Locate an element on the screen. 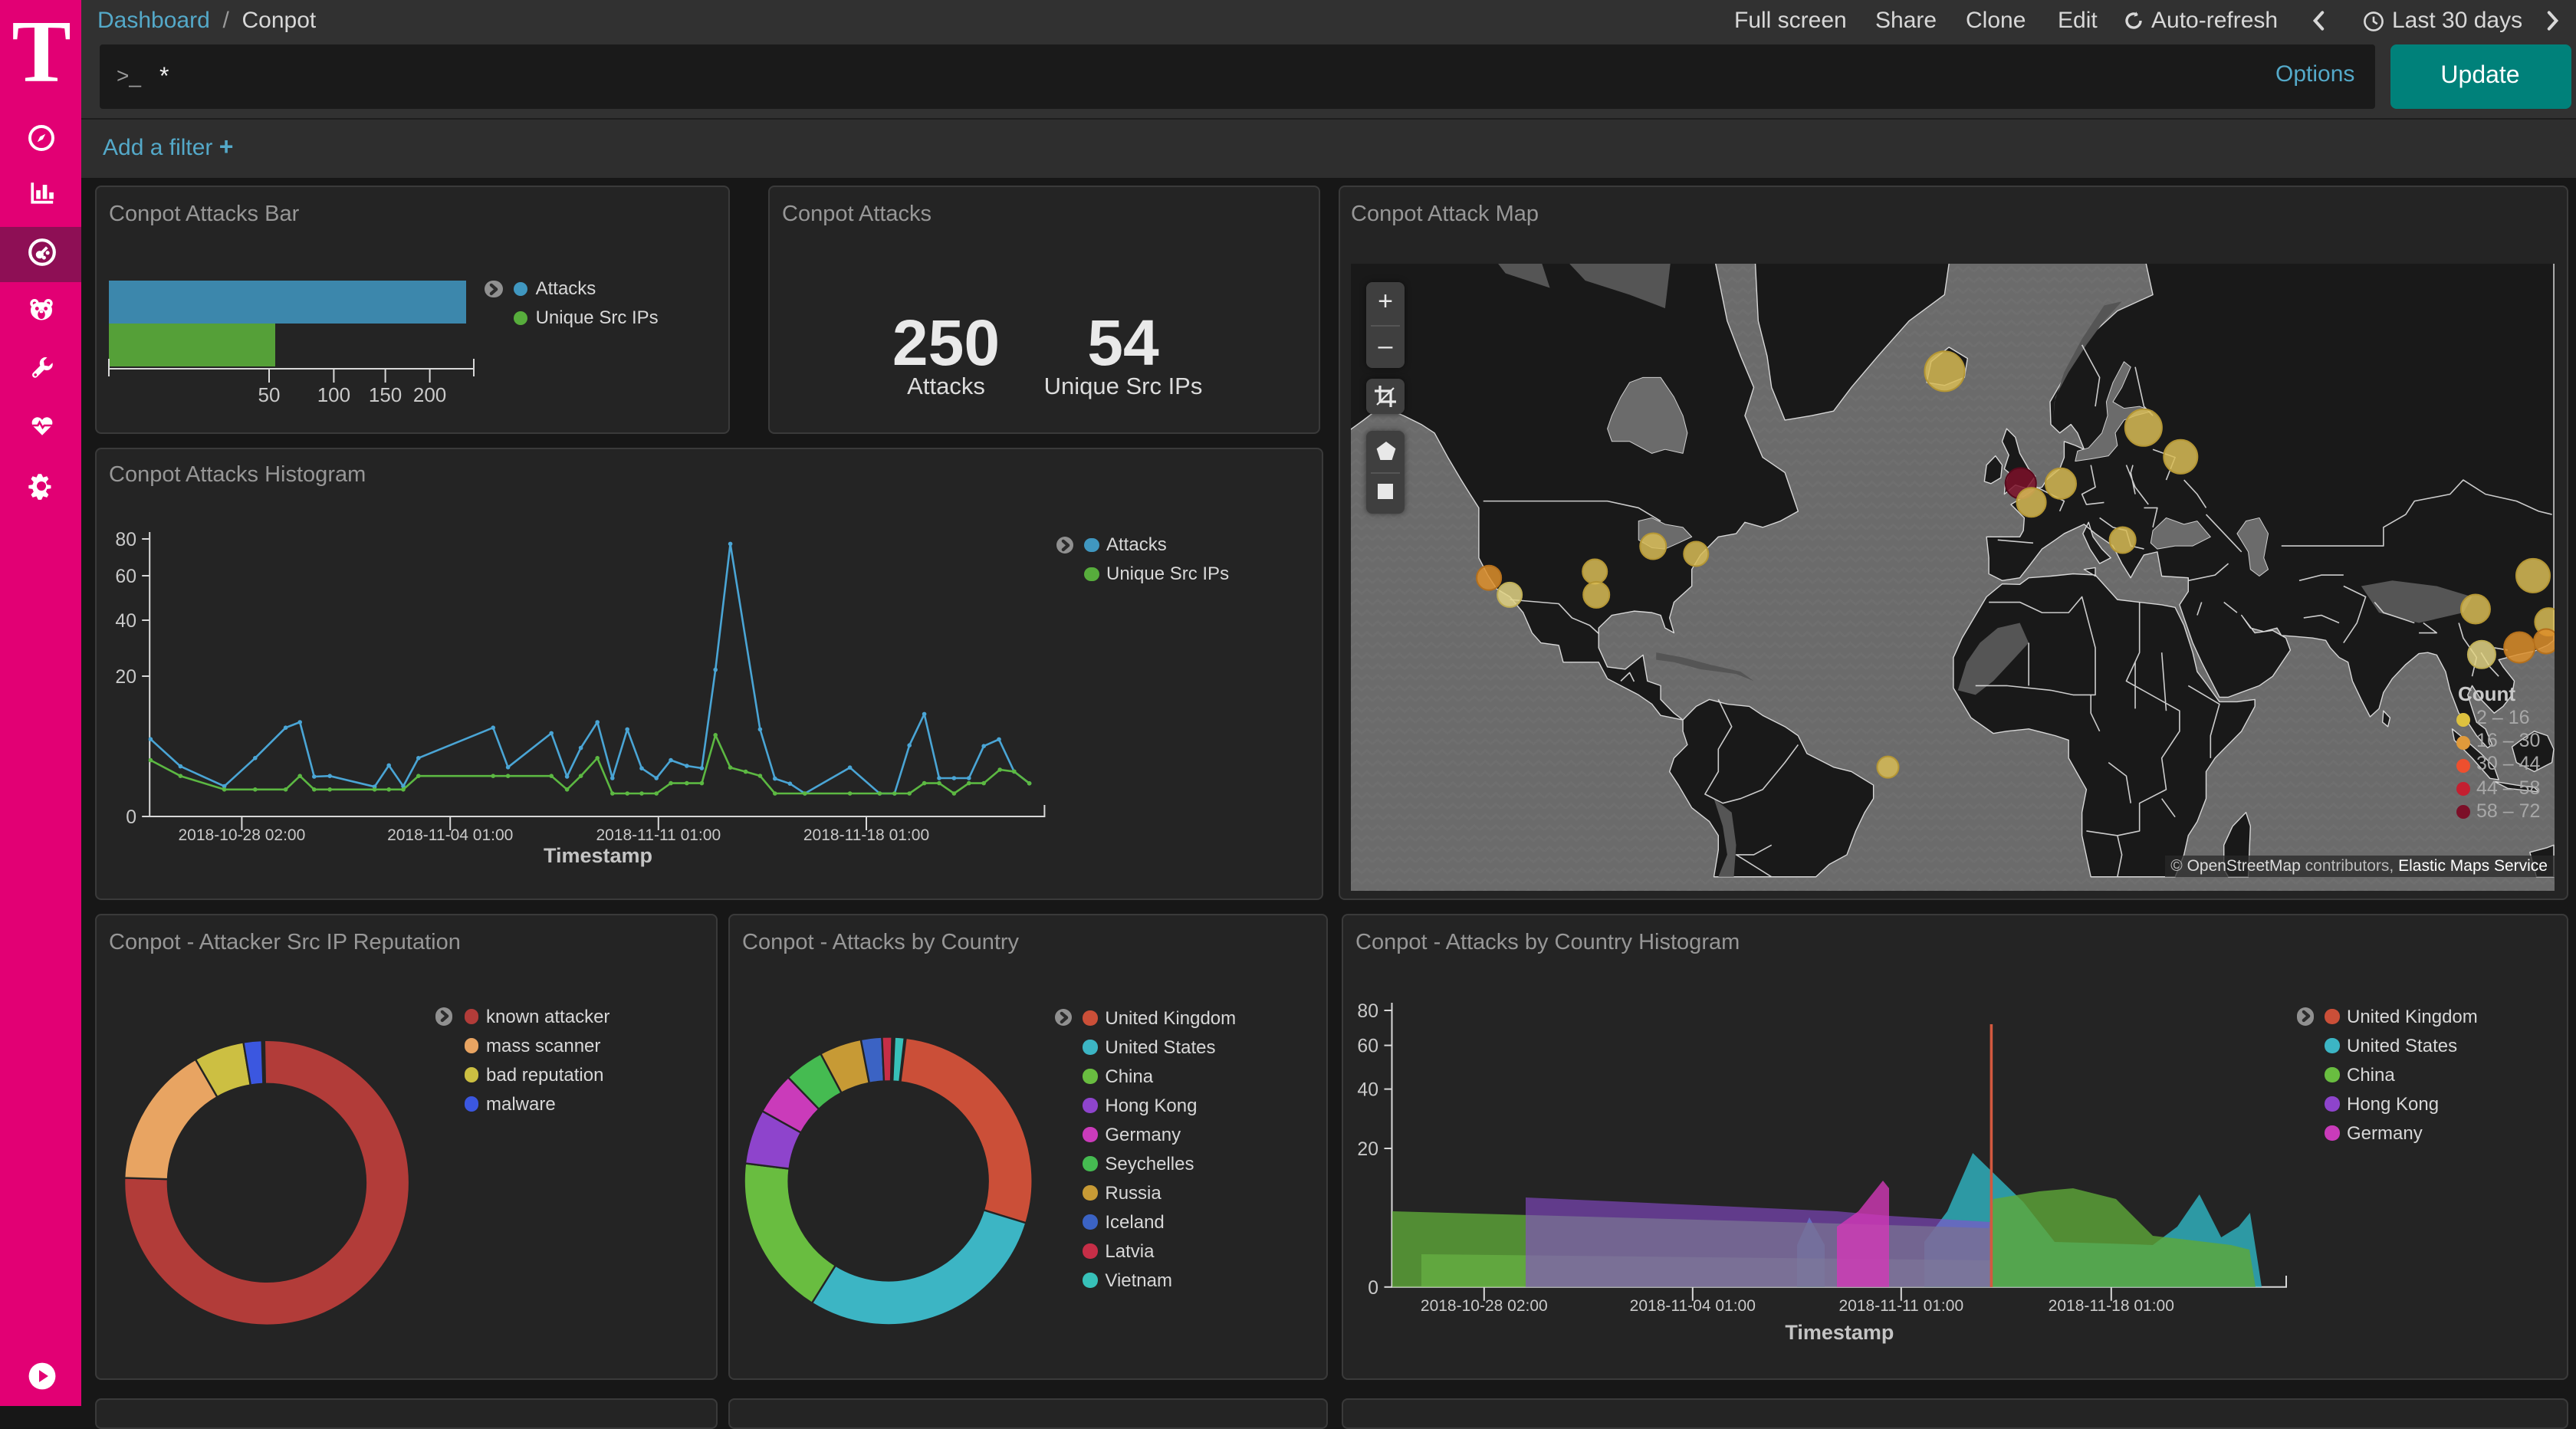 The image size is (2576, 1429). svg-text: 100 is located at coordinates (333, 394).